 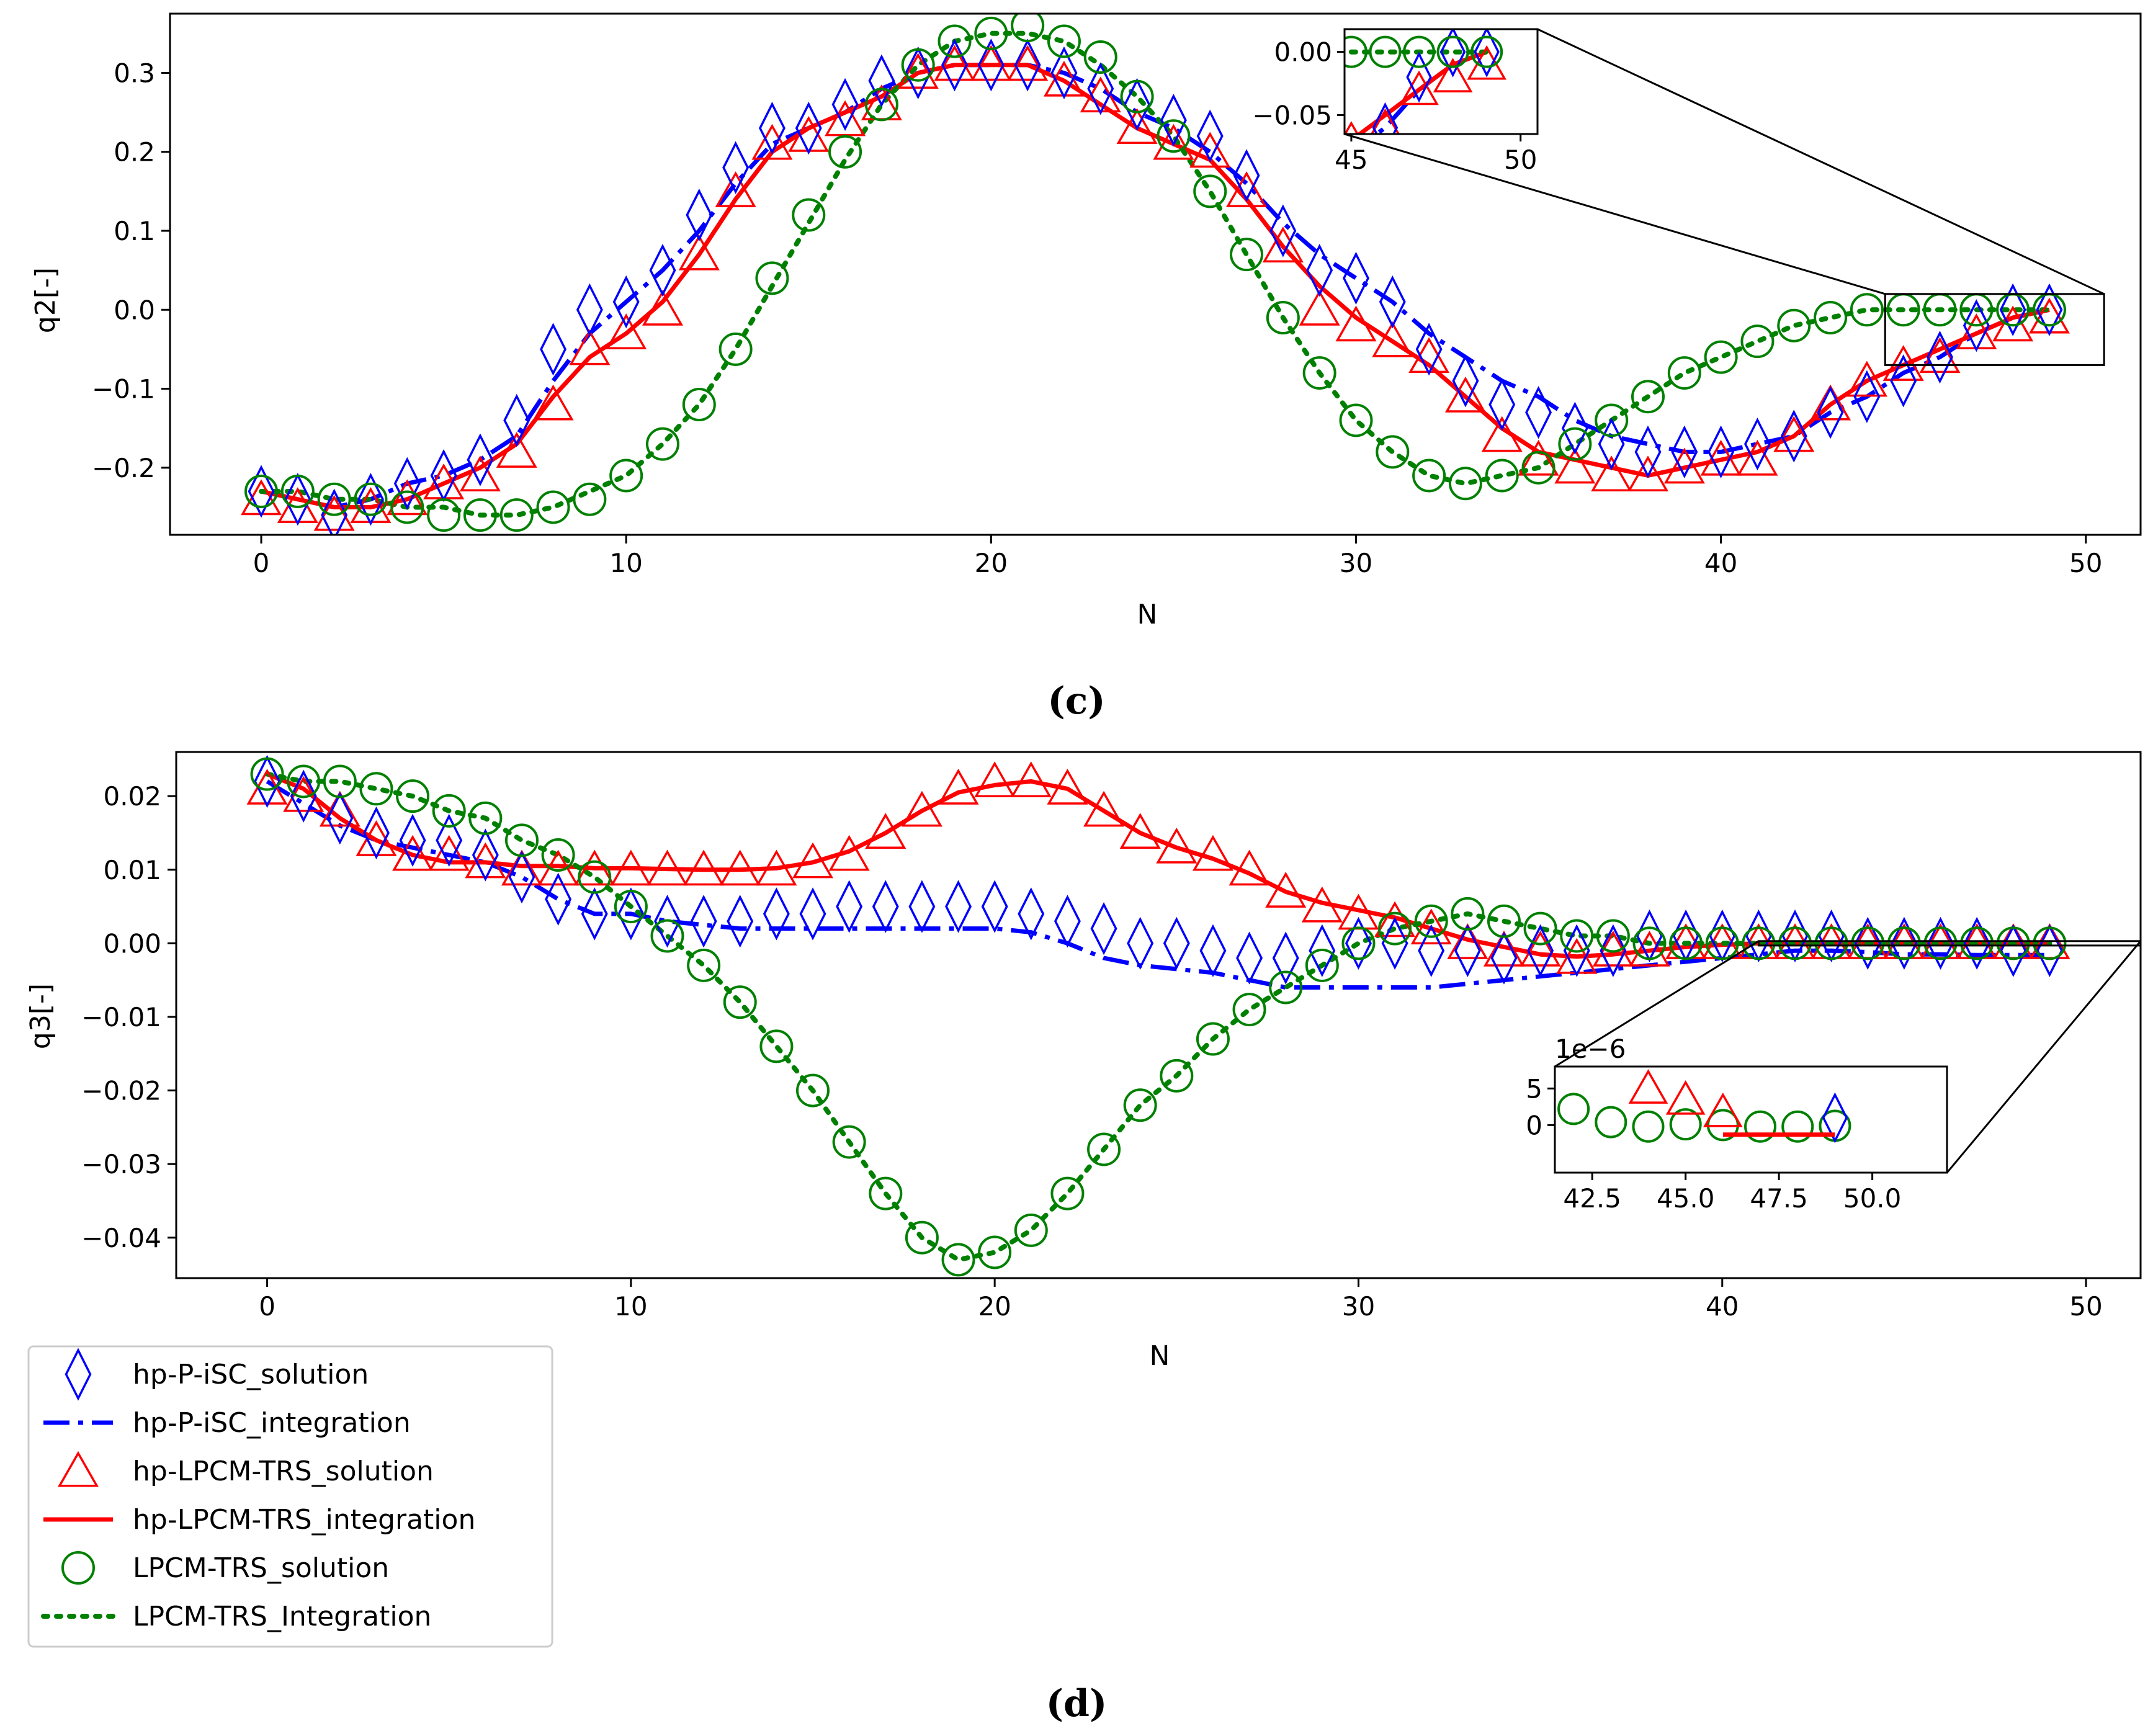 What do you see at coordinates (1704, 1118) in the screenshot?
I see `inset-series-LPCM-TRS_solution` at bounding box center [1704, 1118].